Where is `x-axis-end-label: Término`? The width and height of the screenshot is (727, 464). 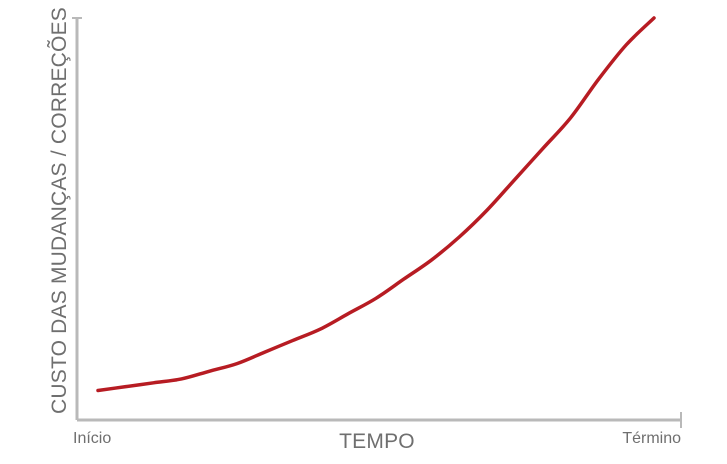
x-axis-end-label: Término is located at coordinates (651, 438).